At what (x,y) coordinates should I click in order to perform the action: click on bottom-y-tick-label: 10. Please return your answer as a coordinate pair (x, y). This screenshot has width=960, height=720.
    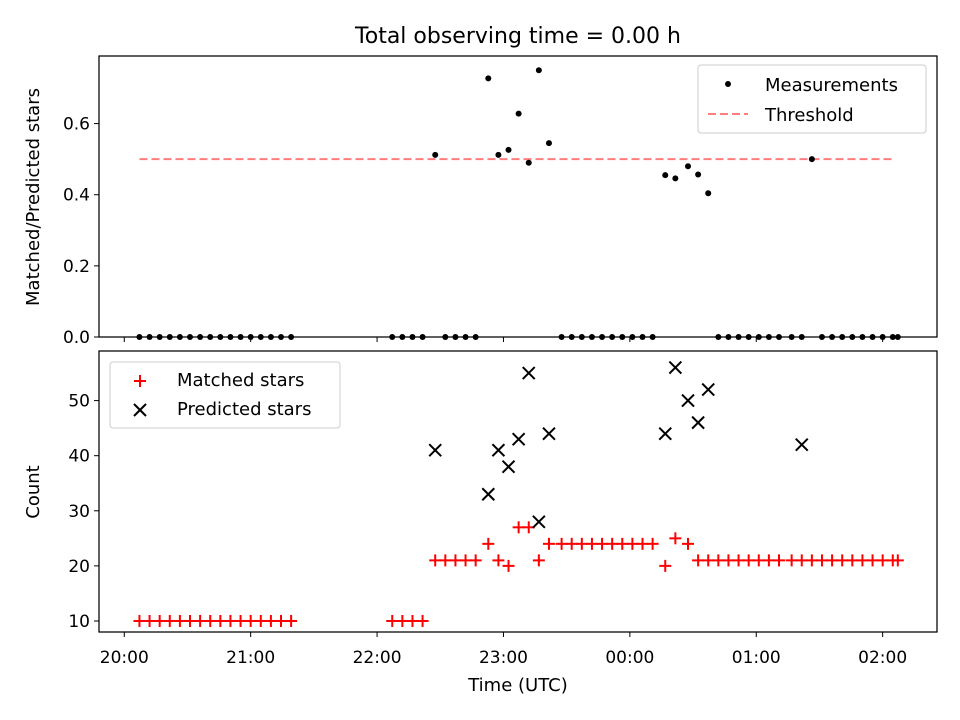
    Looking at the image, I should click on (79, 622).